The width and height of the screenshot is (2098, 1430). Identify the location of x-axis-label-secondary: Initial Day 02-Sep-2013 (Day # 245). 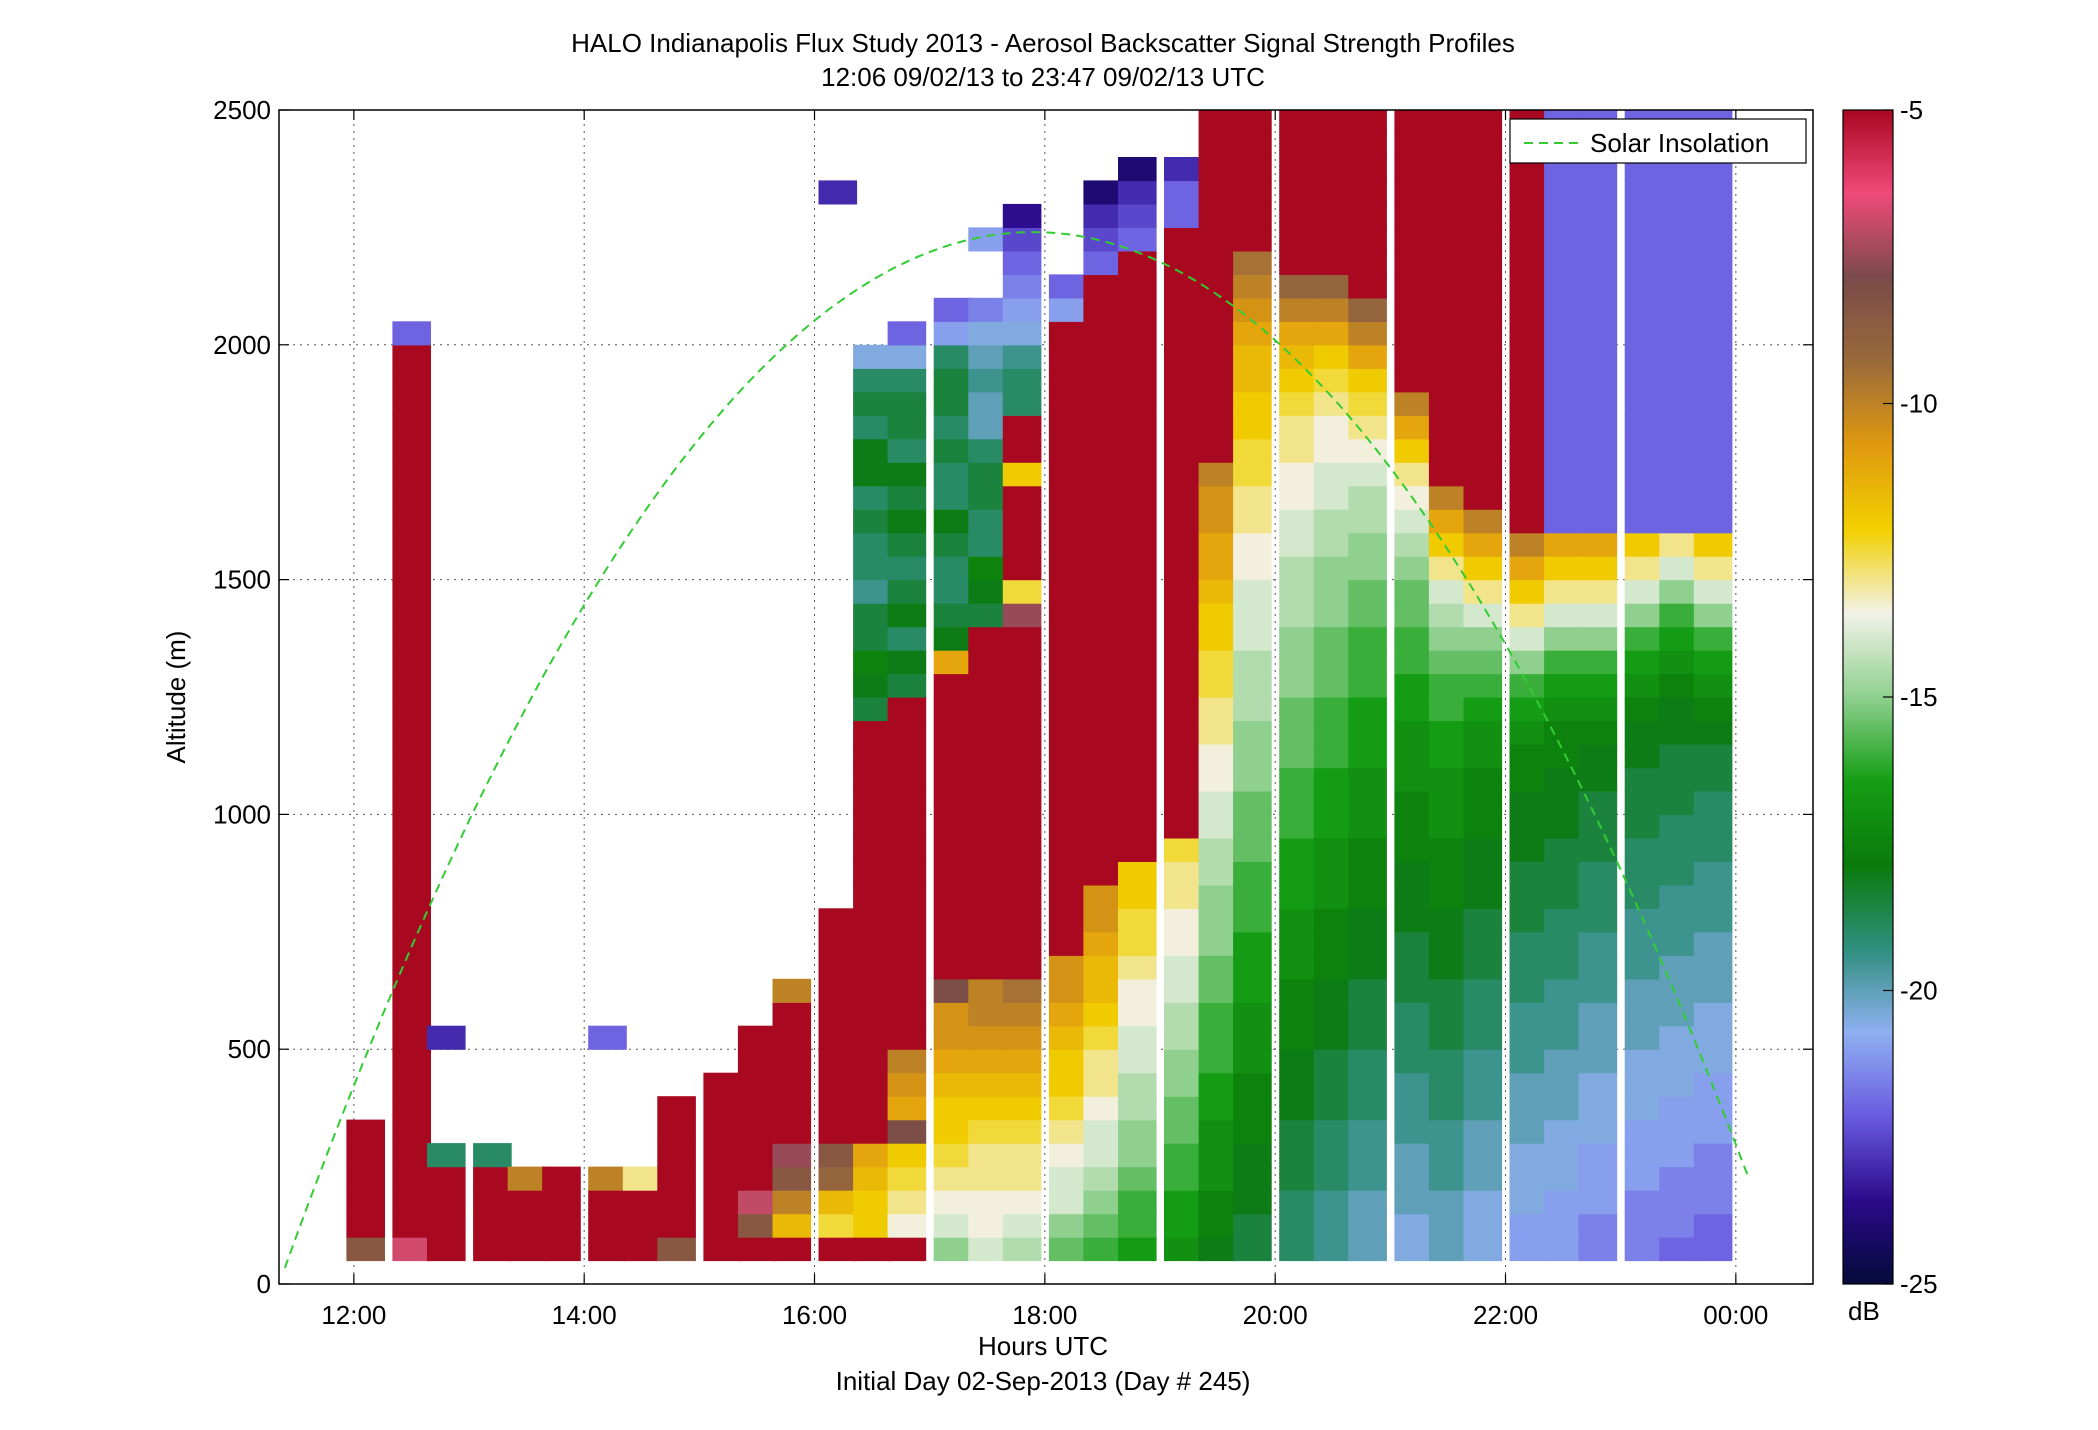
(1043, 1381).